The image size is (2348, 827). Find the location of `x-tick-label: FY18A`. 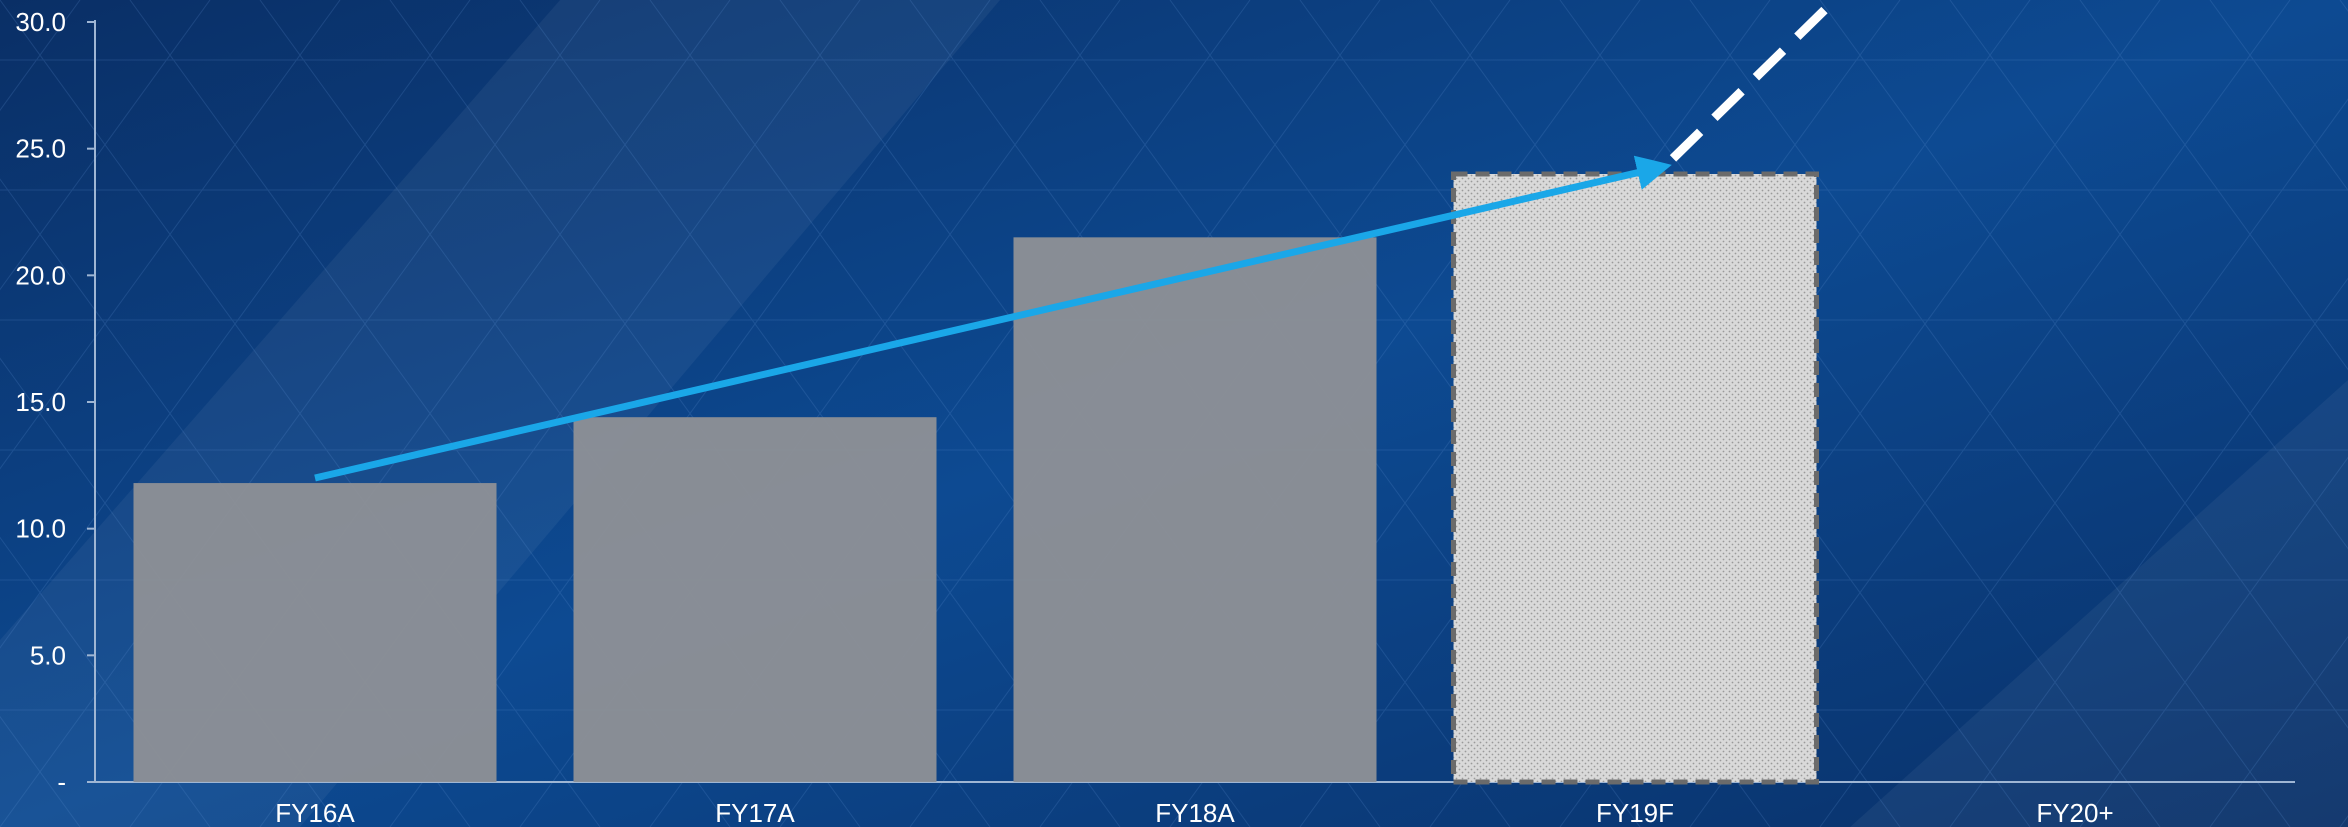

x-tick-label: FY18A is located at coordinates (1195, 812).